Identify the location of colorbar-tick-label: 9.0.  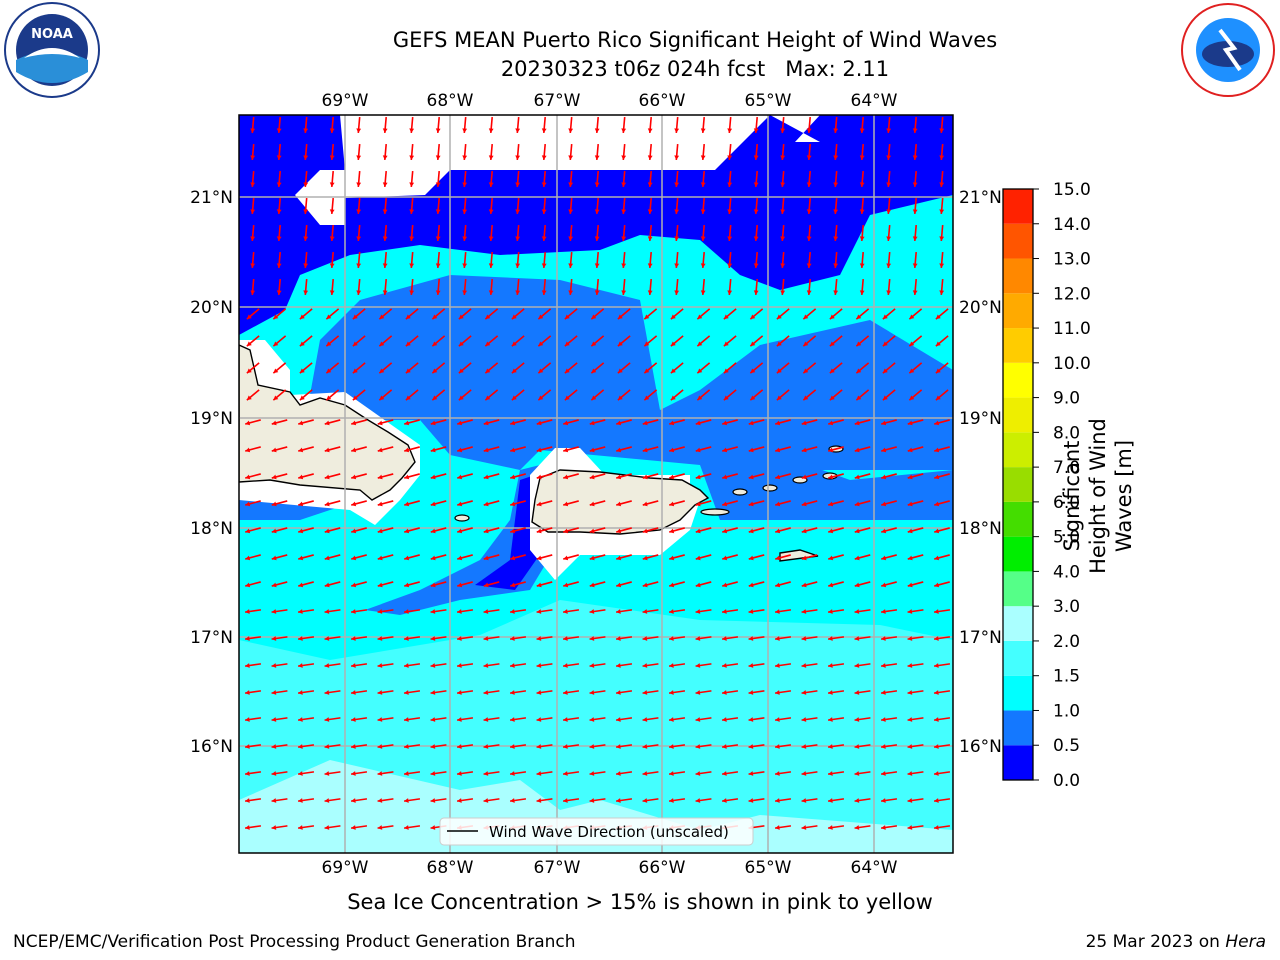
(1066, 399).